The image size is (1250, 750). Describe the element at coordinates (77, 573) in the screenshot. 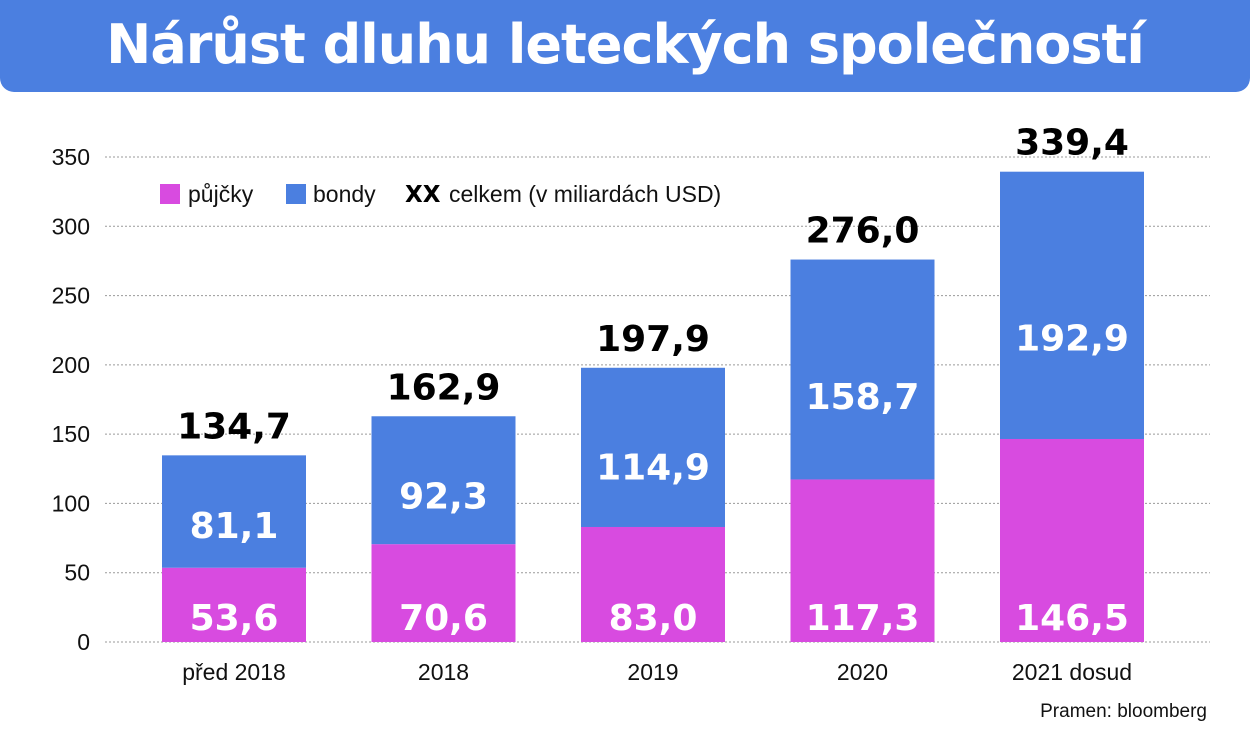

I see `y-tick-label: 50` at that location.